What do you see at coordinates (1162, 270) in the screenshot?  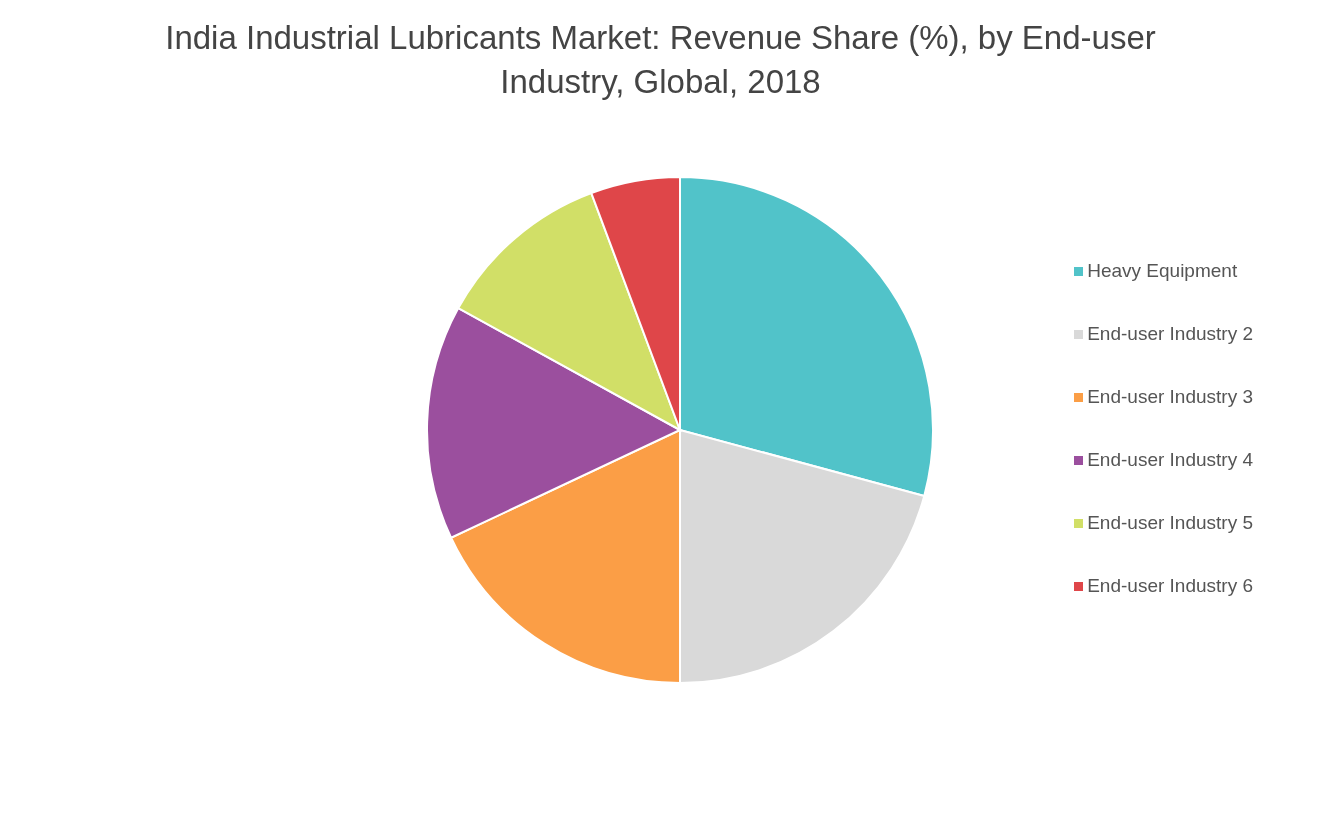 I see `legend-label: Heavy Equipment` at bounding box center [1162, 270].